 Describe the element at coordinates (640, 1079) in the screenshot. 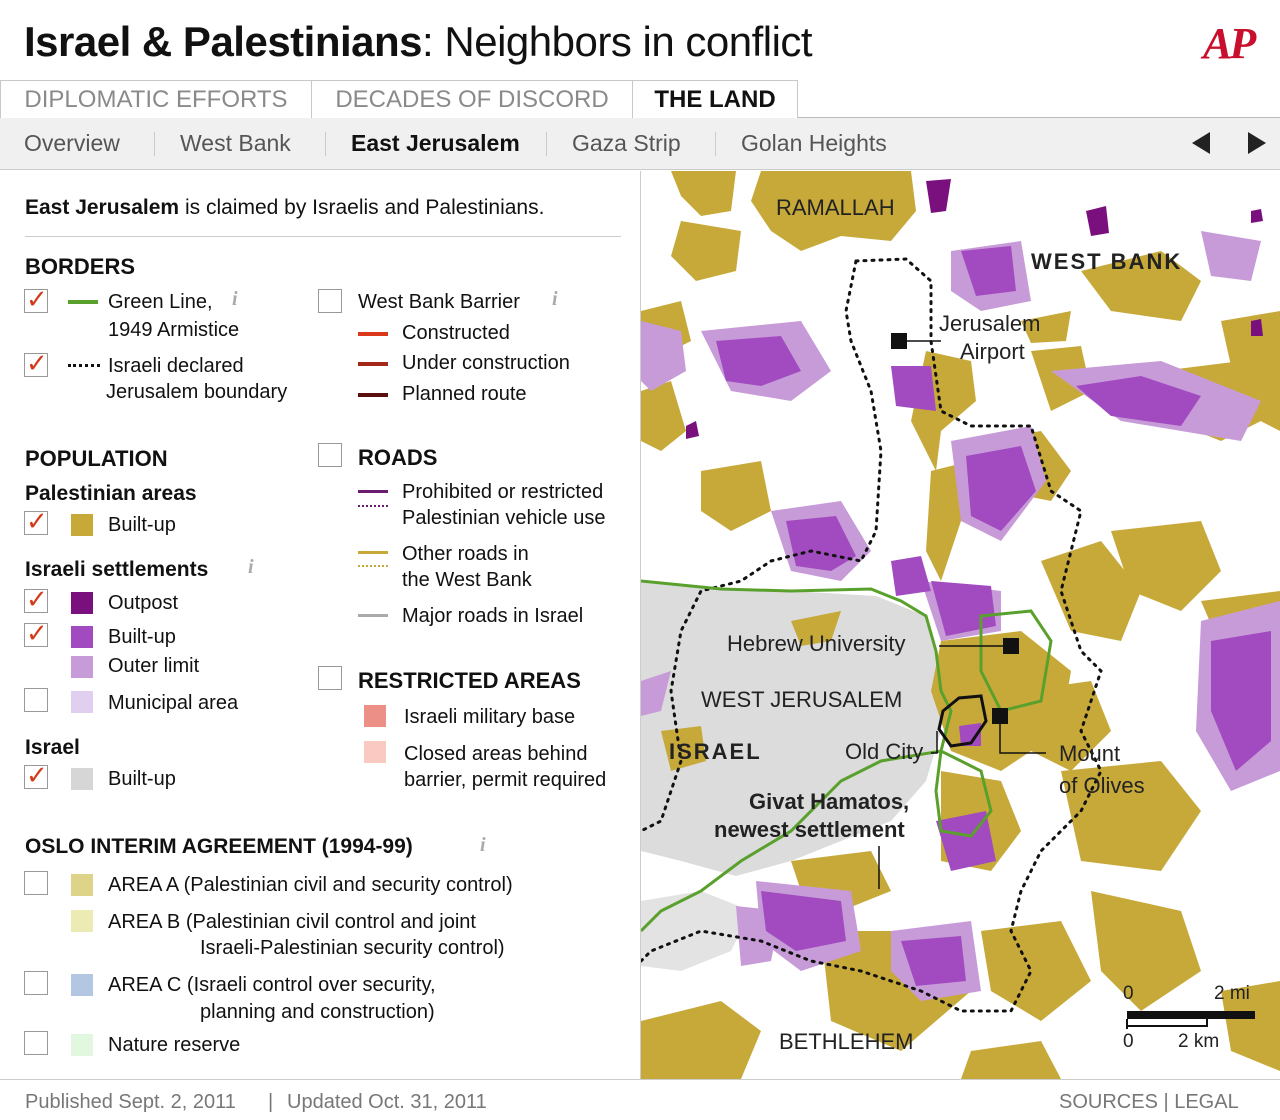

I see `footer-divider` at that location.